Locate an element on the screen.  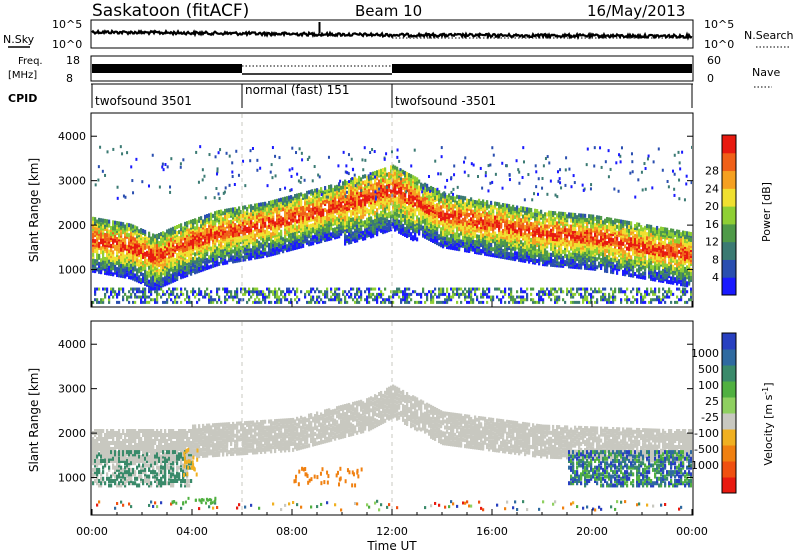
cpid-segment-label: normal (fast) 151 is located at coordinates (297, 90).